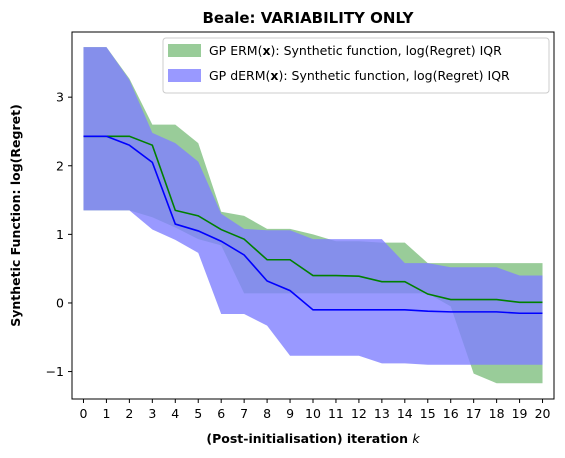  I want to click on x-tick-label: 3, so click(152, 413).